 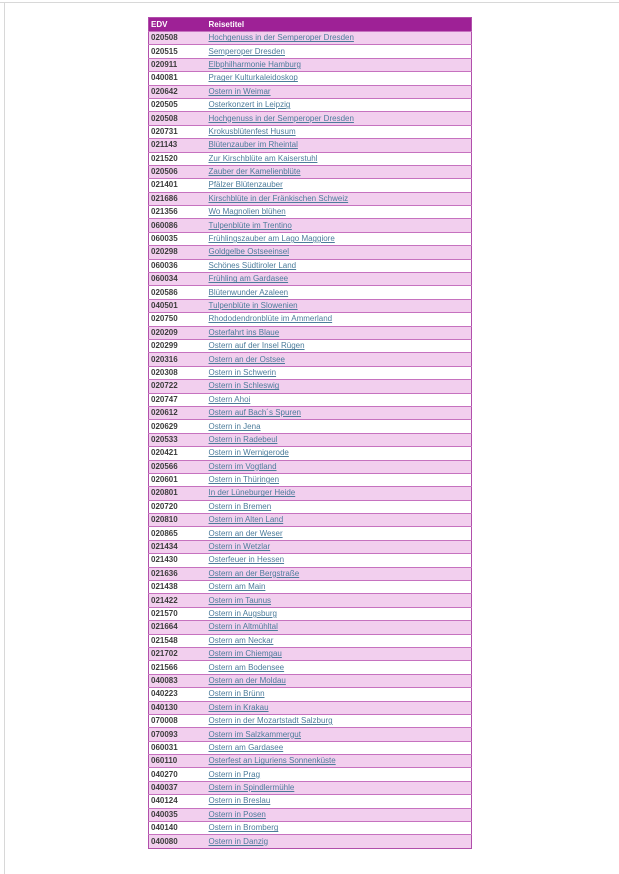 What do you see at coordinates (339, 252) in the screenshot?
I see `reisetitel-cell: Goldgelbe Ostseeinsel` at bounding box center [339, 252].